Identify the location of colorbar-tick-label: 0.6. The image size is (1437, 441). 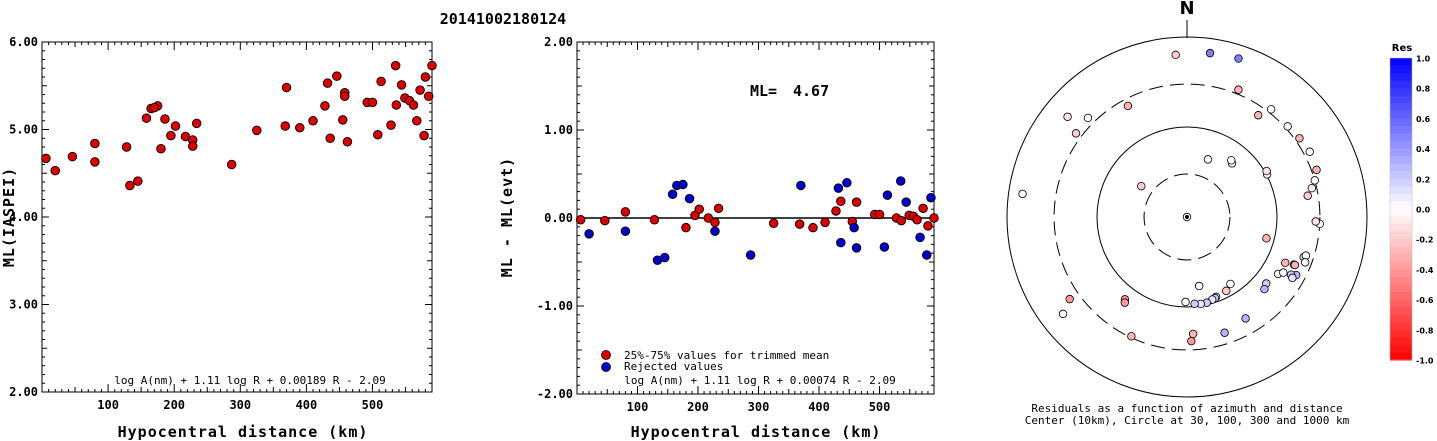
(1423, 119).